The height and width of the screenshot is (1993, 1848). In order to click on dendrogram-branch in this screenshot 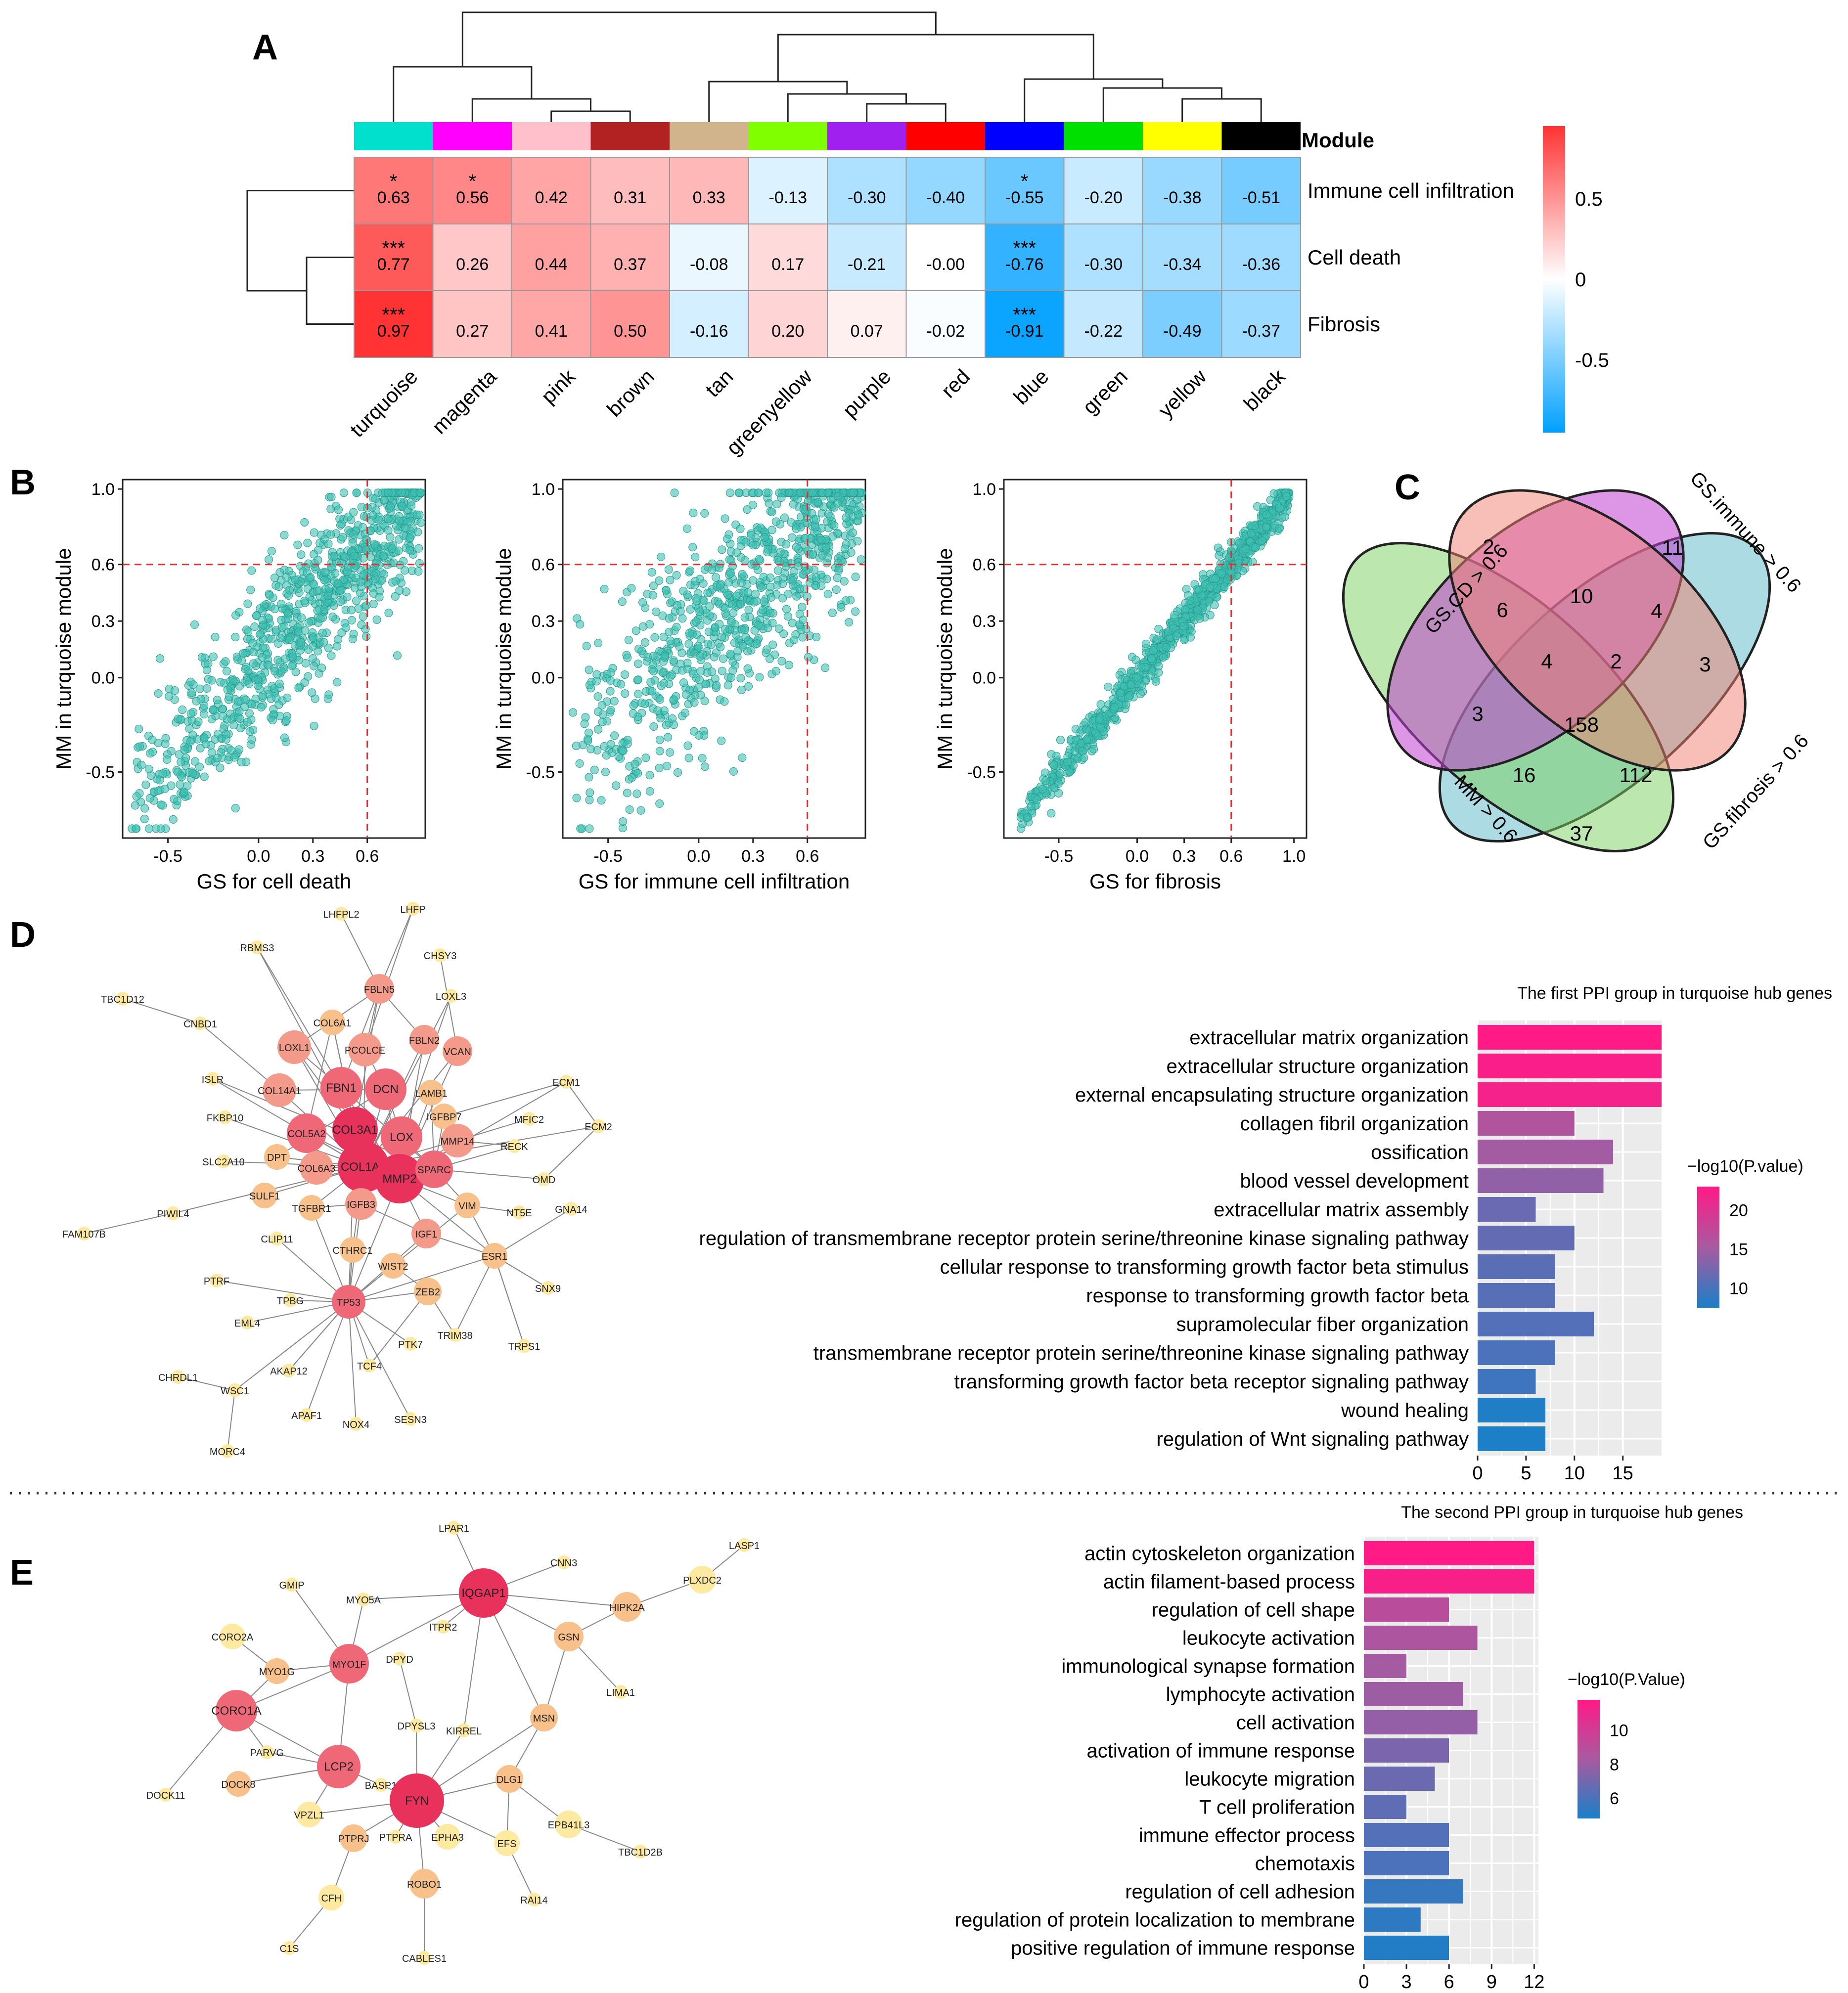, I will do `click(847, 107)`.